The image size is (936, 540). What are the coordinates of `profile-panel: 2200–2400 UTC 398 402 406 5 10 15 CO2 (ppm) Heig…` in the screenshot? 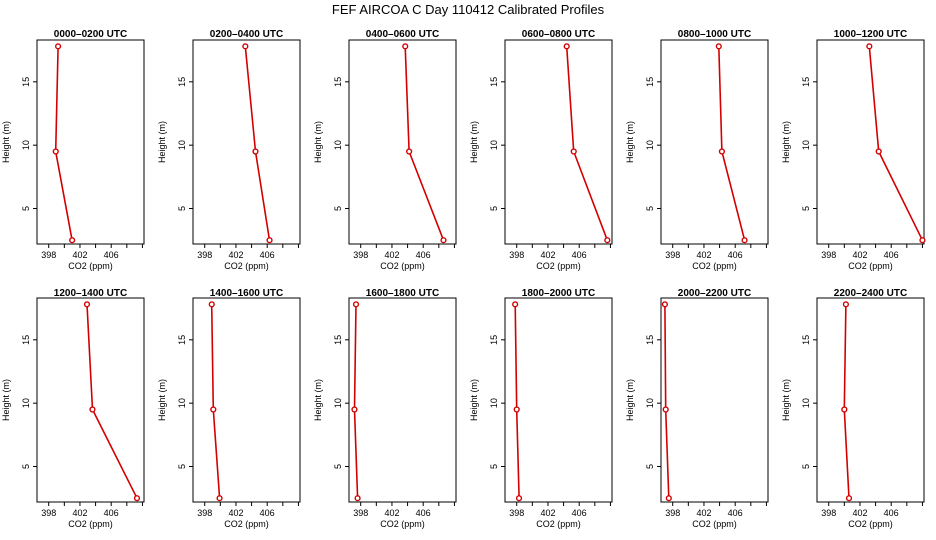 It's located at (853, 408).